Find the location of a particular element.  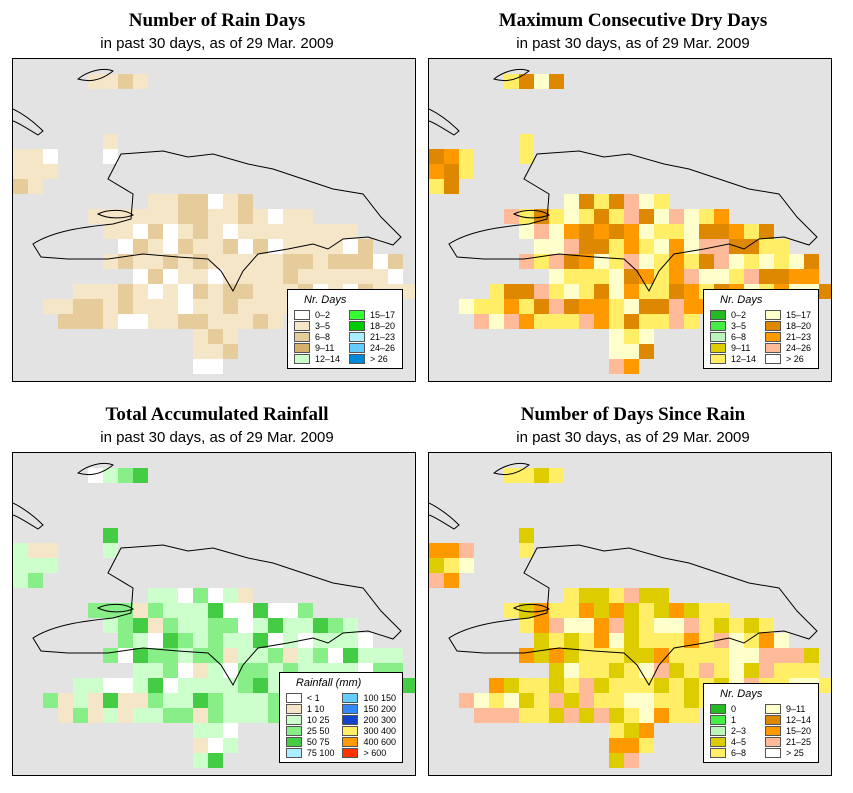

legend-item: 24–26 is located at coordinates (372, 347).